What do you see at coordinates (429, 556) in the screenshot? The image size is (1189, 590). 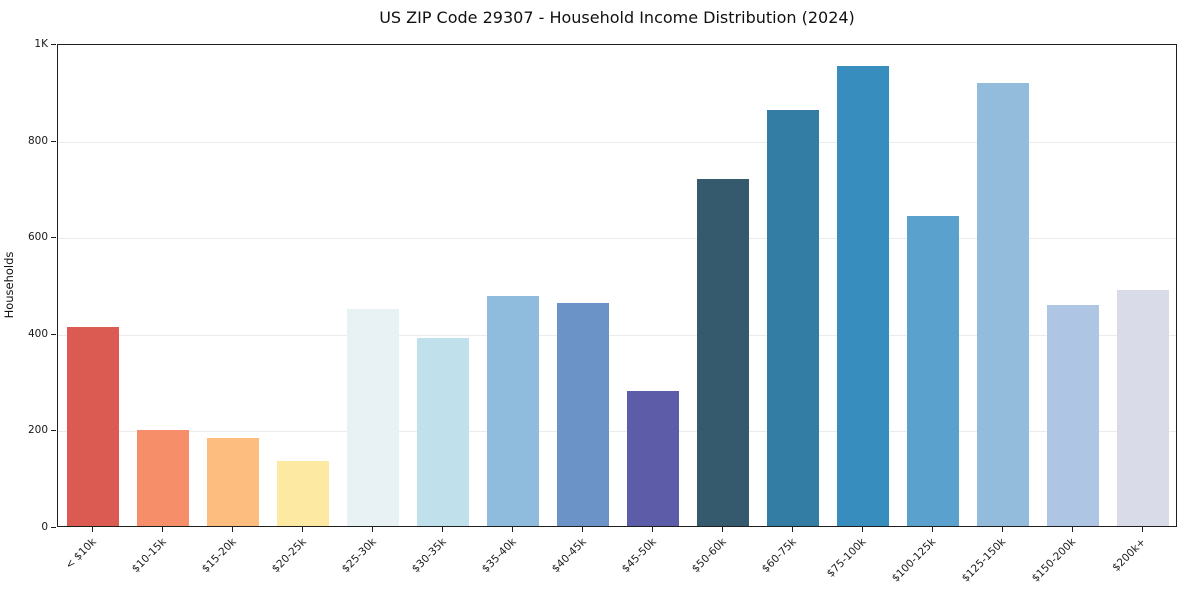 I see `x-tick-label: $30-35k` at bounding box center [429, 556].